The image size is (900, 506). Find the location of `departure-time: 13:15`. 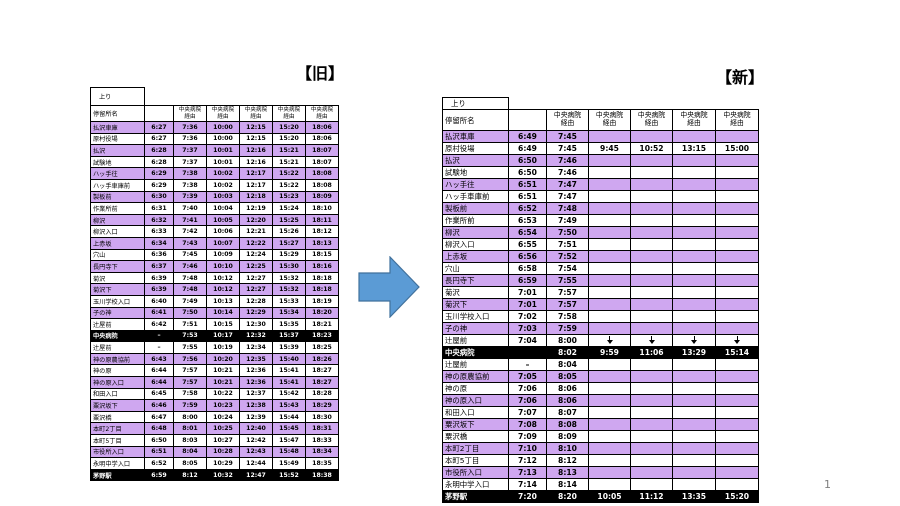

departure-time: 13:15 is located at coordinates (694, 148).